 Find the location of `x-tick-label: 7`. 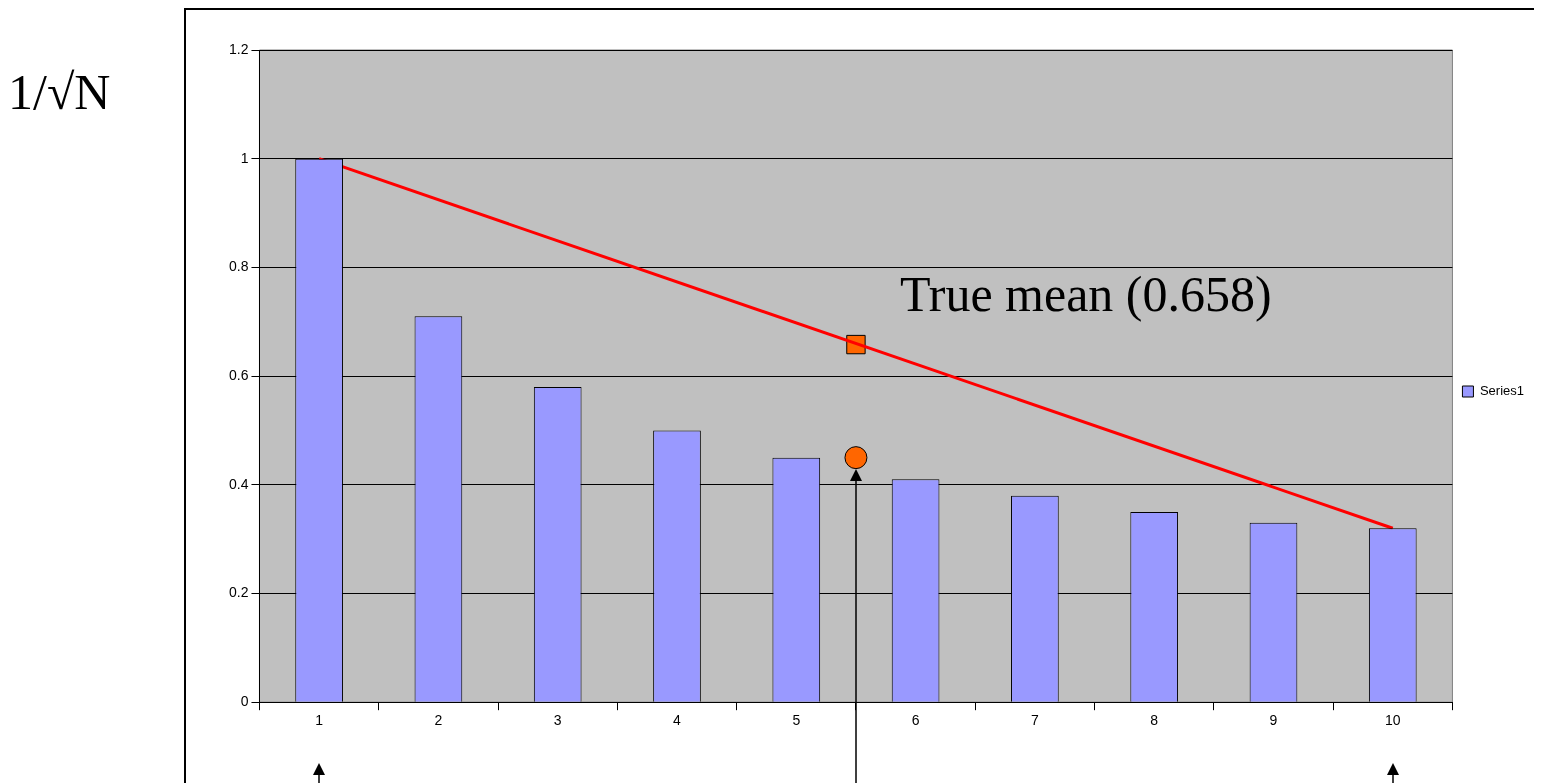

x-tick-label: 7 is located at coordinates (1034, 720).